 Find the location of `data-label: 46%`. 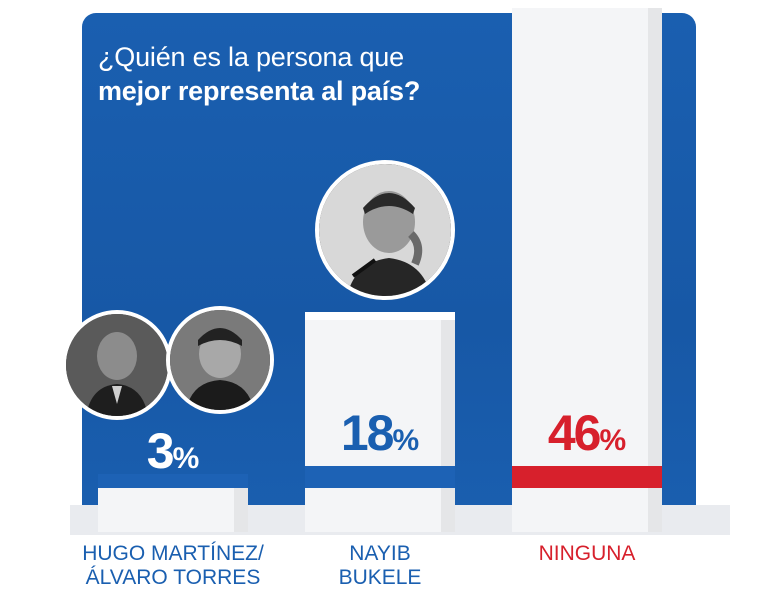

data-label: 46% is located at coordinates (587, 433).